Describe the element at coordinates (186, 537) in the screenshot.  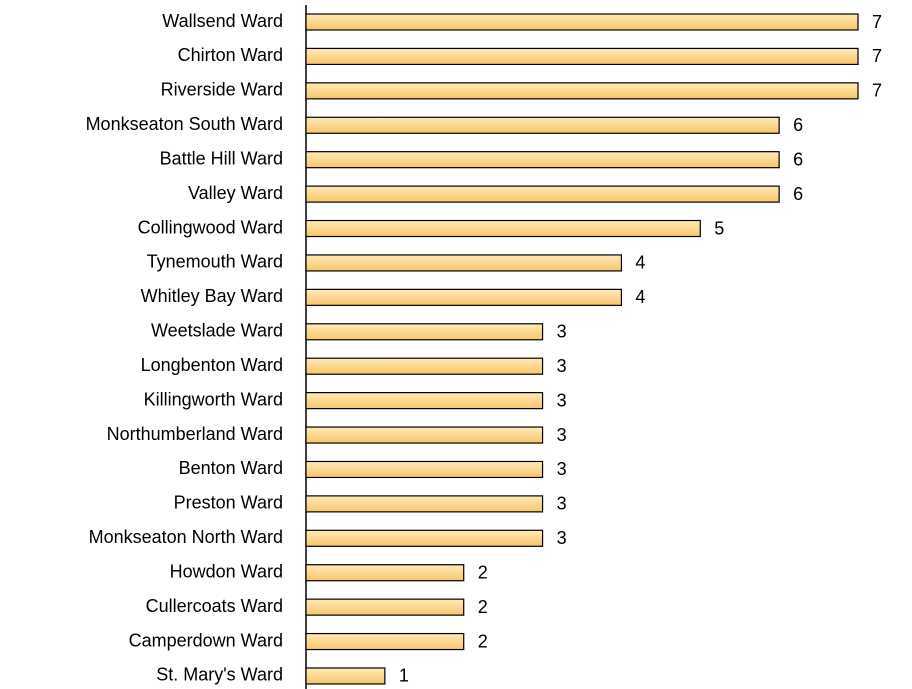
I see `category-label: Monkseaton North Ward` at that location.